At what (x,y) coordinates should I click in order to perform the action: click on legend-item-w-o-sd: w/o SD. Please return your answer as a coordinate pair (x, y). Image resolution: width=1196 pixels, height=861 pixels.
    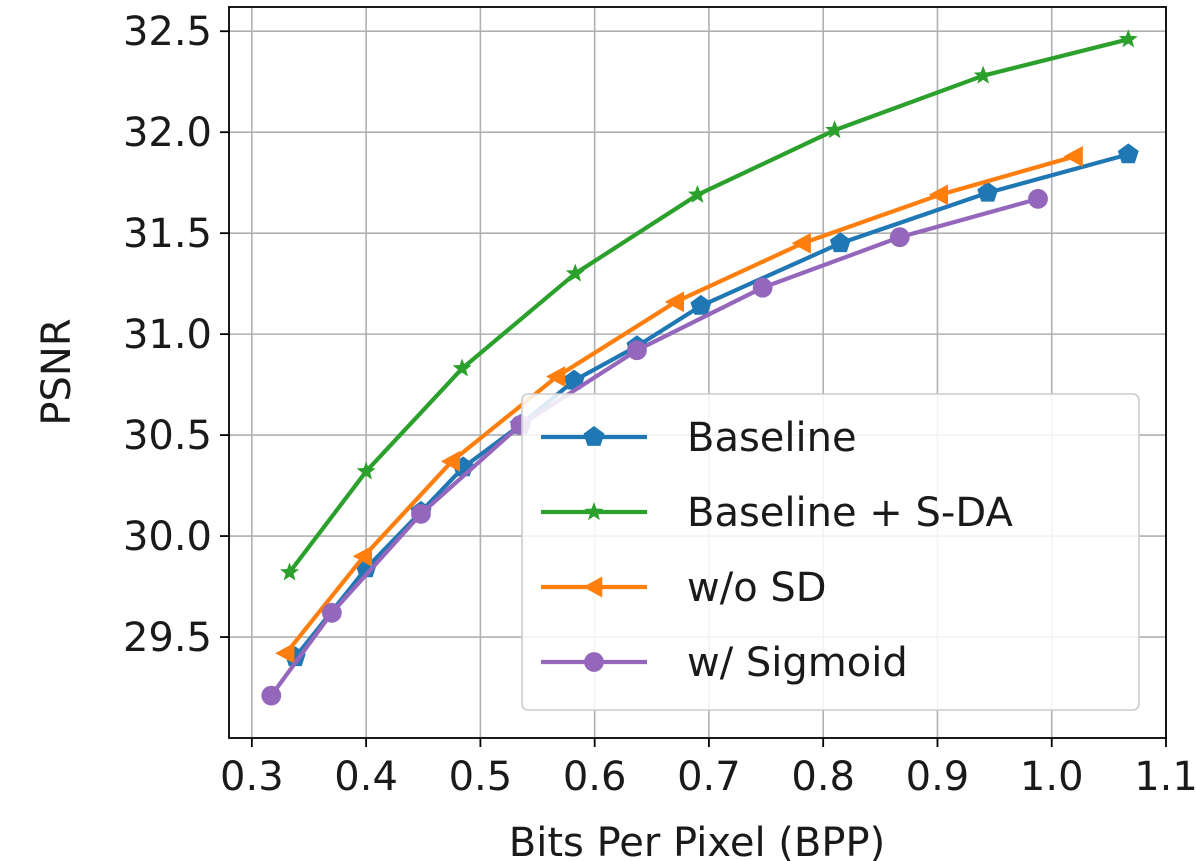
    Looking at the image, I should click on (684, 588).